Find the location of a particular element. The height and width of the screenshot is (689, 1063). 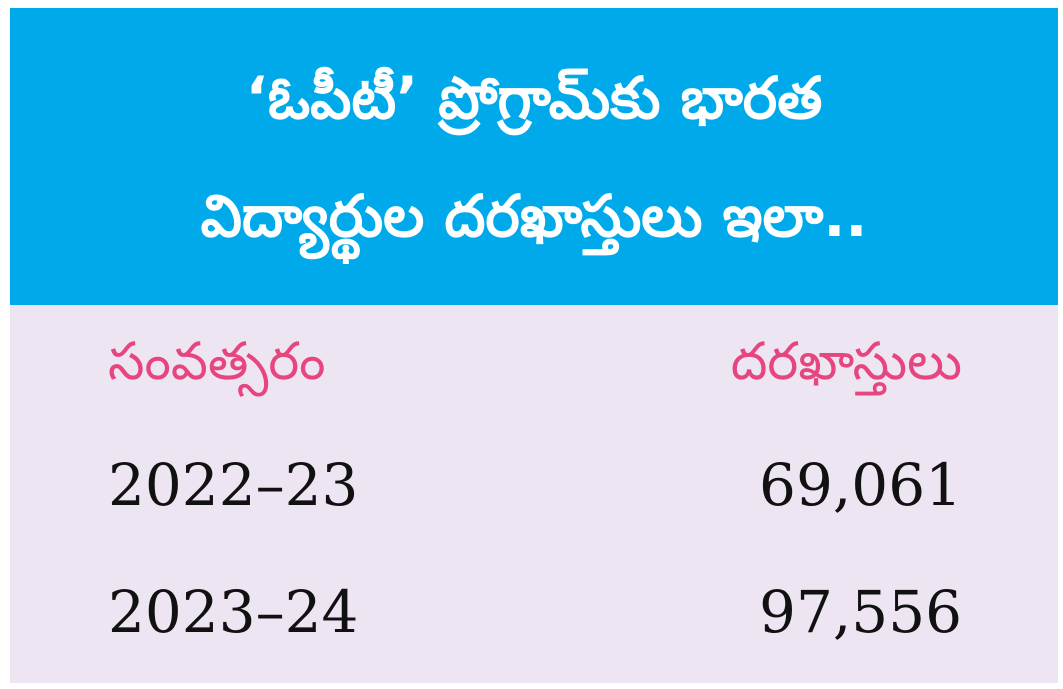

table-cell: 69,061 is located at coordinates (860, 485).